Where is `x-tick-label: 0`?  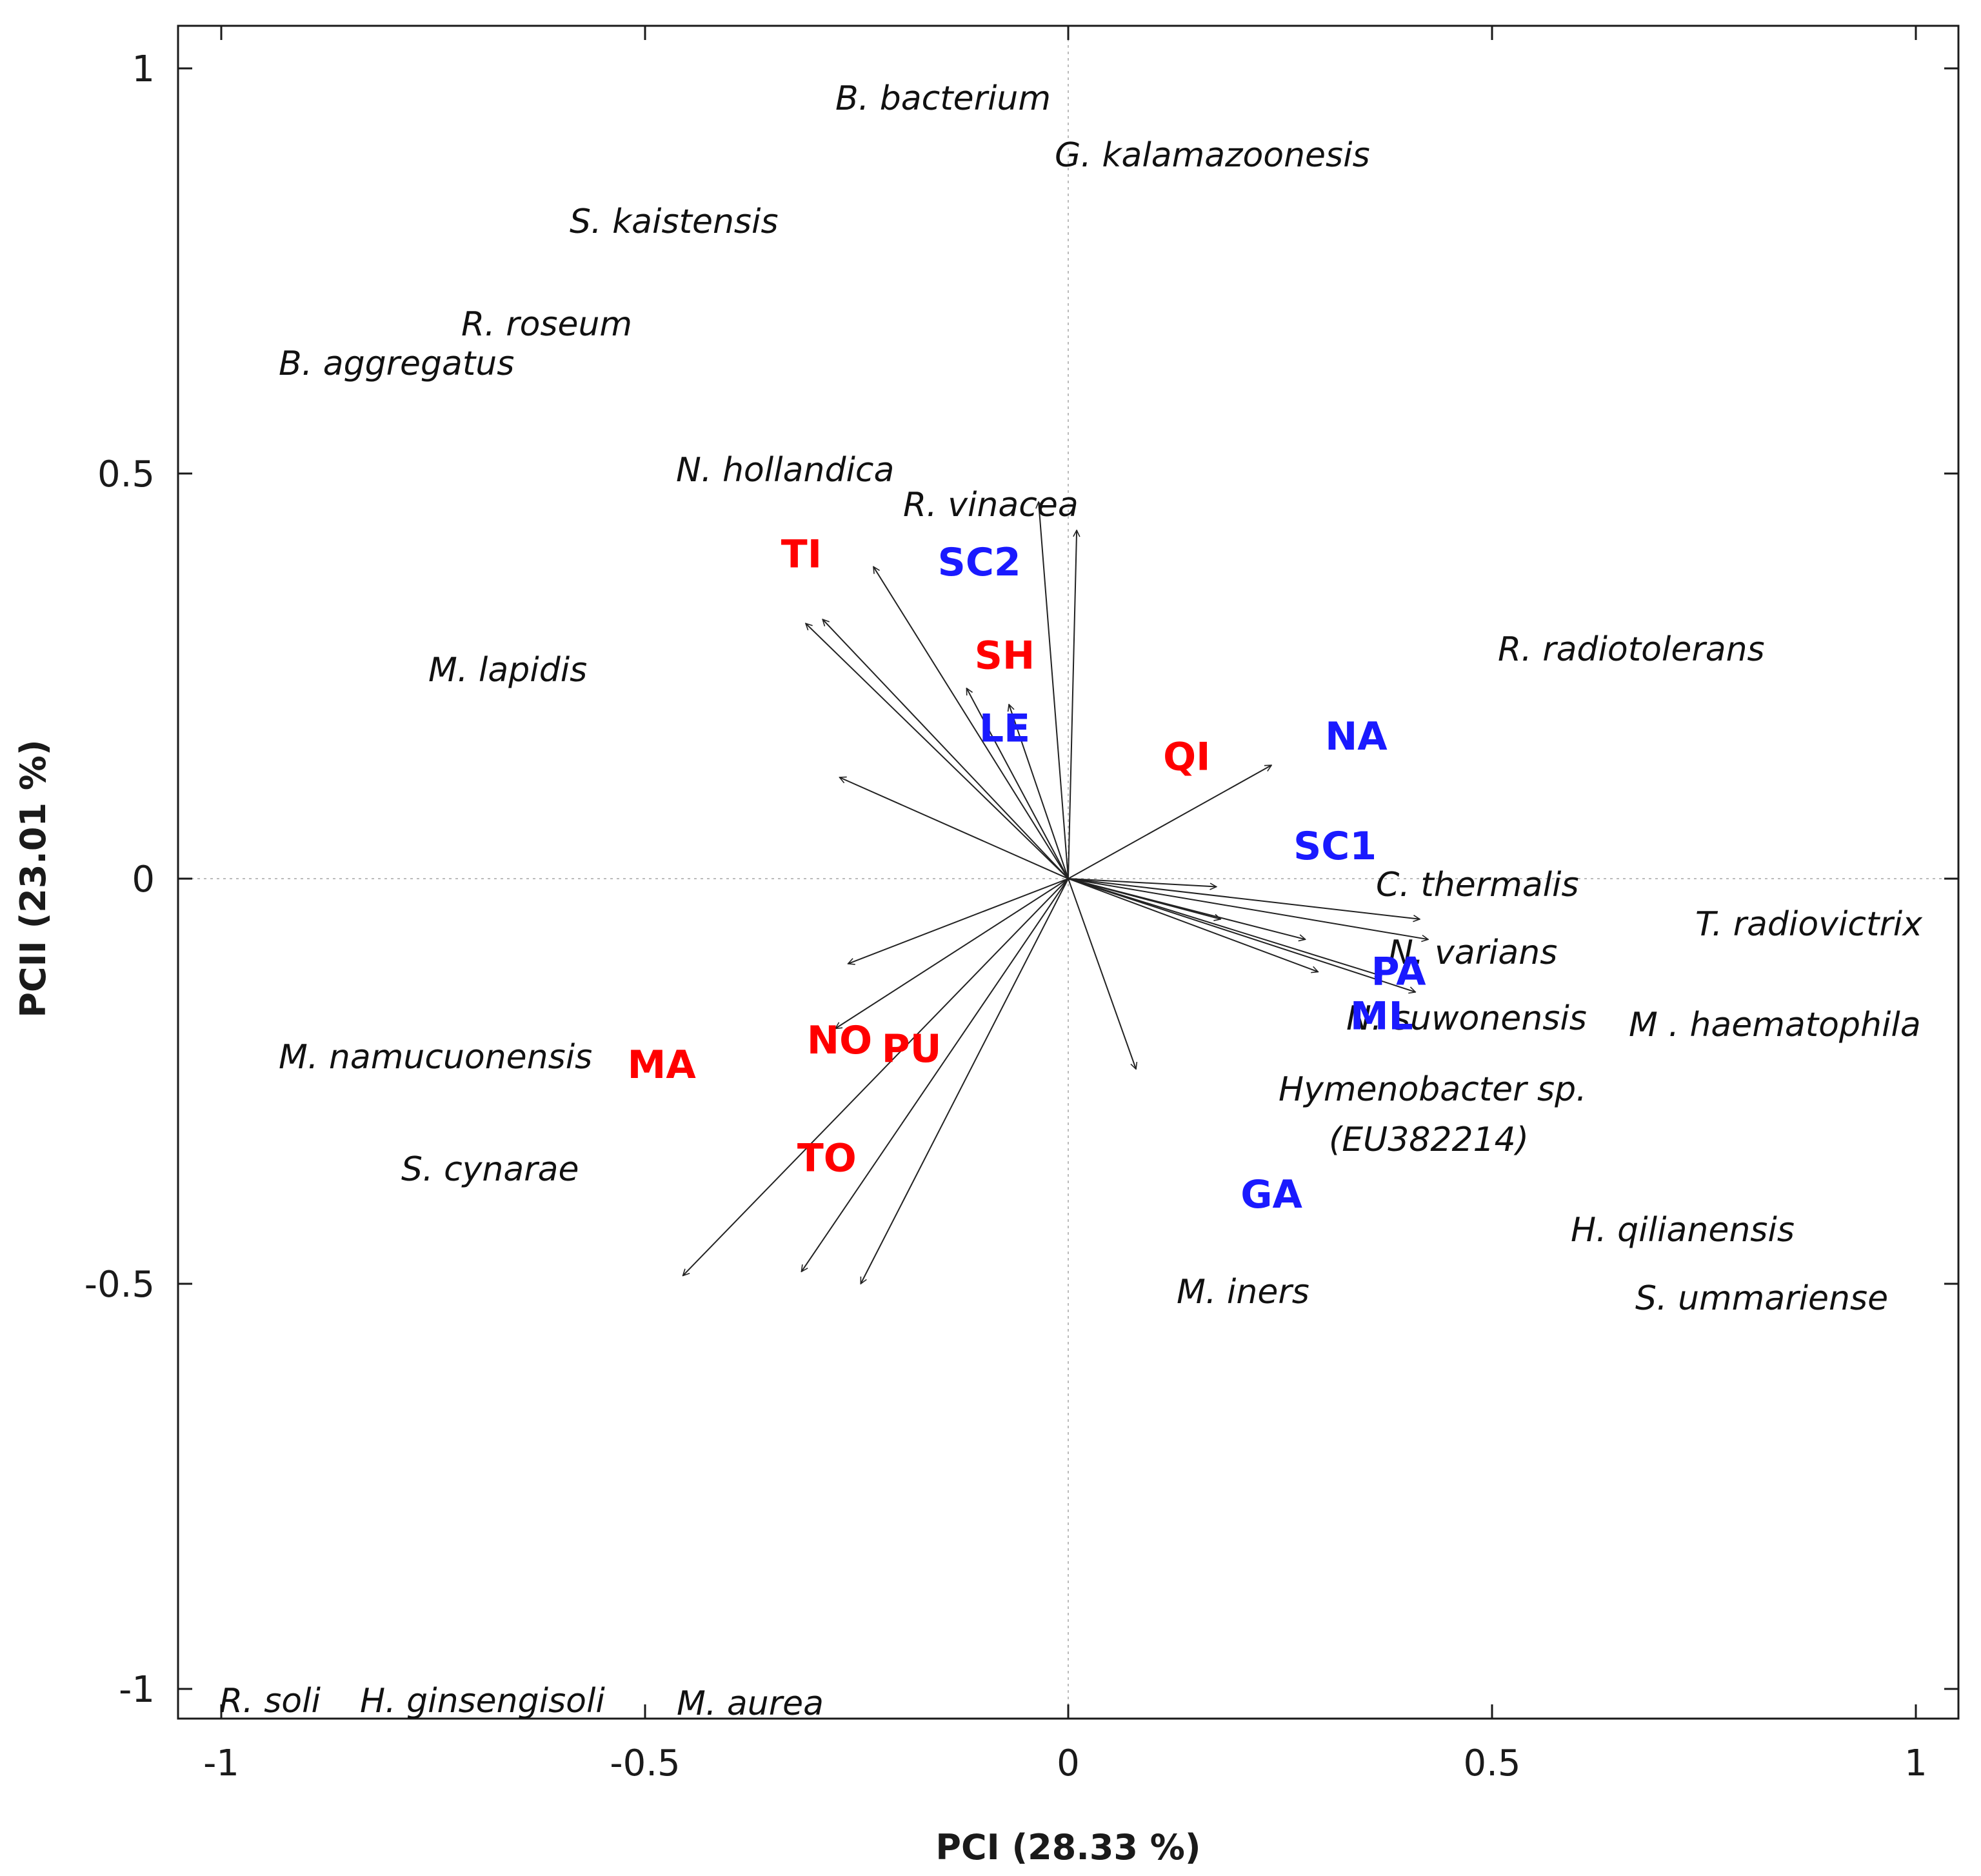 x-tick-label: 0 is located at coordinates (1068, 1763).